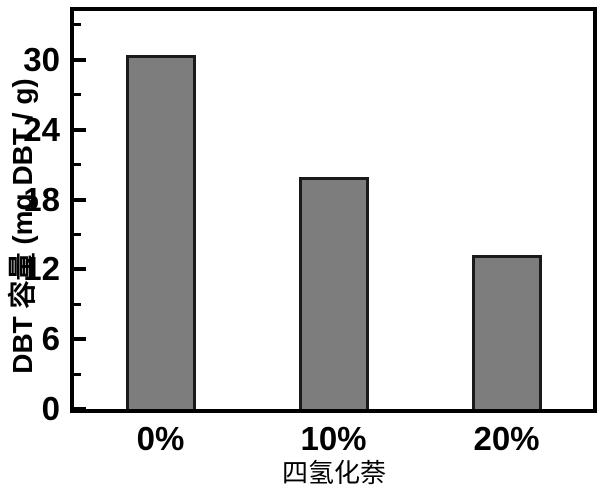 The height and width of the screenshot is (489, 600). What do you see at coordinates (160, 438) in the screenshot?
I see `x-tick-label: 0%` at bounding box center [160, 438].